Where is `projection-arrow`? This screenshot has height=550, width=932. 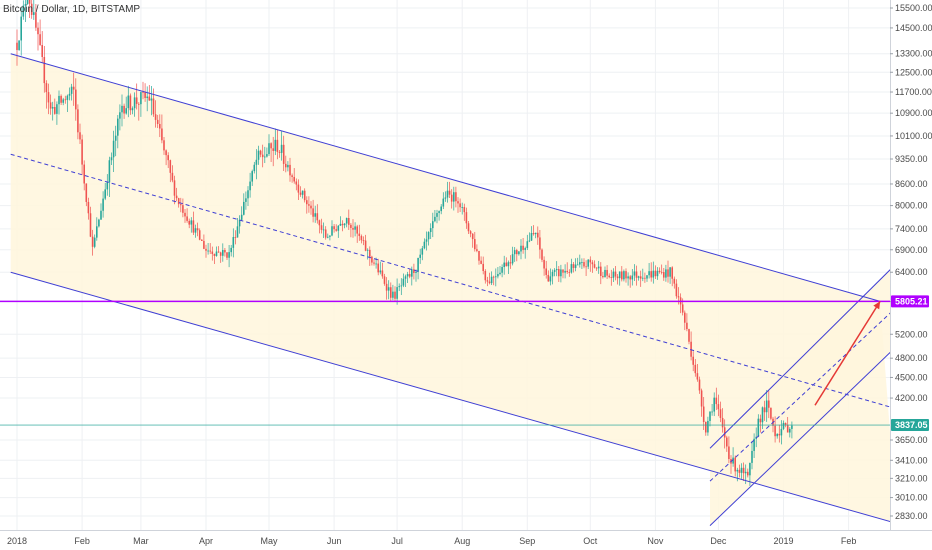
projection-arrow is located at coordinates (847, 353).